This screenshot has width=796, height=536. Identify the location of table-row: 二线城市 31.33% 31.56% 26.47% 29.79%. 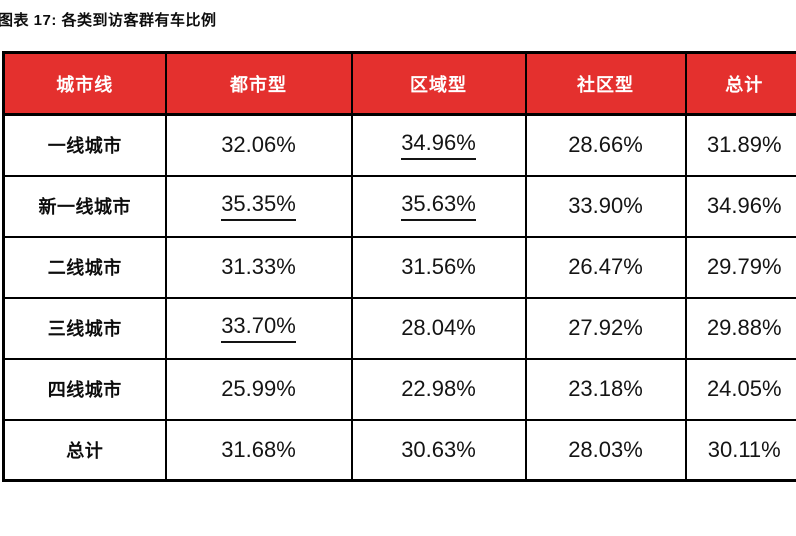
(399, 267).